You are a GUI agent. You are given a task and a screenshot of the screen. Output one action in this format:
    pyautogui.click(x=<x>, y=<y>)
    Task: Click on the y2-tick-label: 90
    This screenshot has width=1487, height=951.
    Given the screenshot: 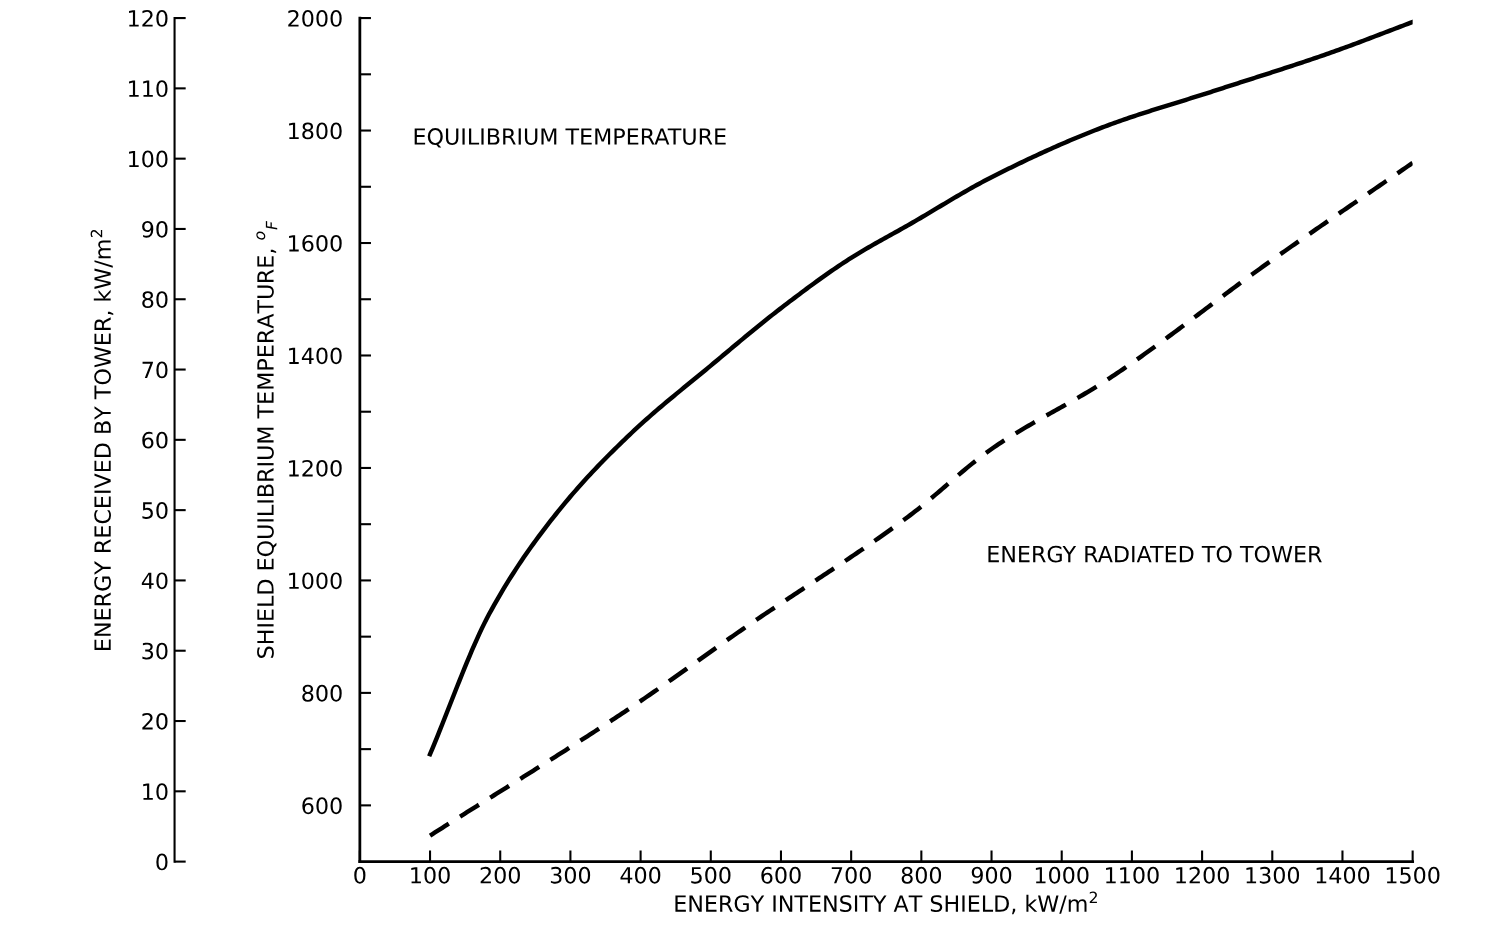 What is the action you would take?
    pyautogui.click(x=155, y=229)
    